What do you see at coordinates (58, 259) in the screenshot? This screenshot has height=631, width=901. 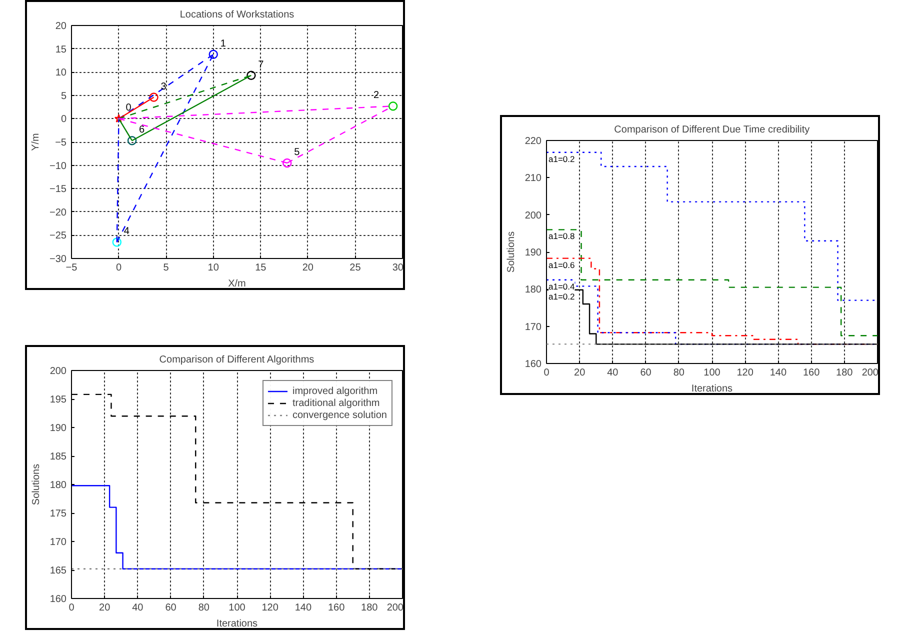 I see `y-tick-label: −30` at bounding box center [58, 259].